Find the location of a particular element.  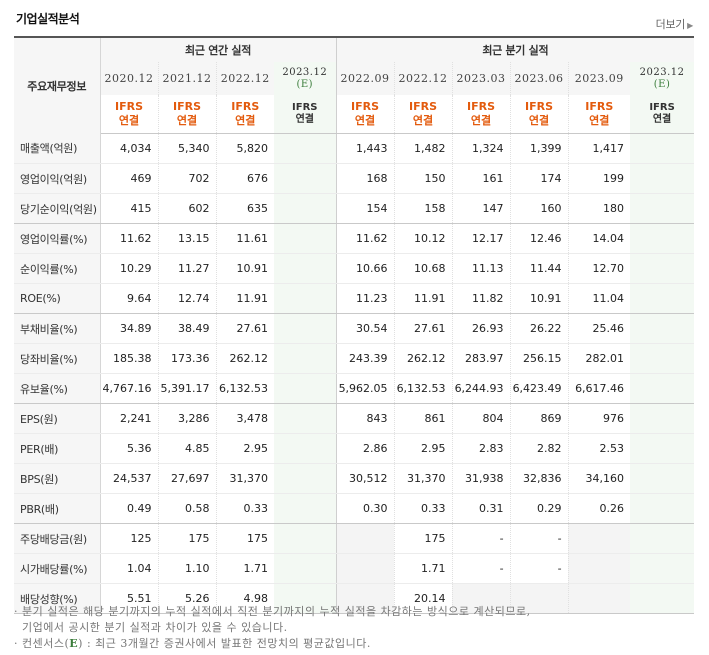

quarter-period-header: 2023.06 is located at coordinates (539, 78).